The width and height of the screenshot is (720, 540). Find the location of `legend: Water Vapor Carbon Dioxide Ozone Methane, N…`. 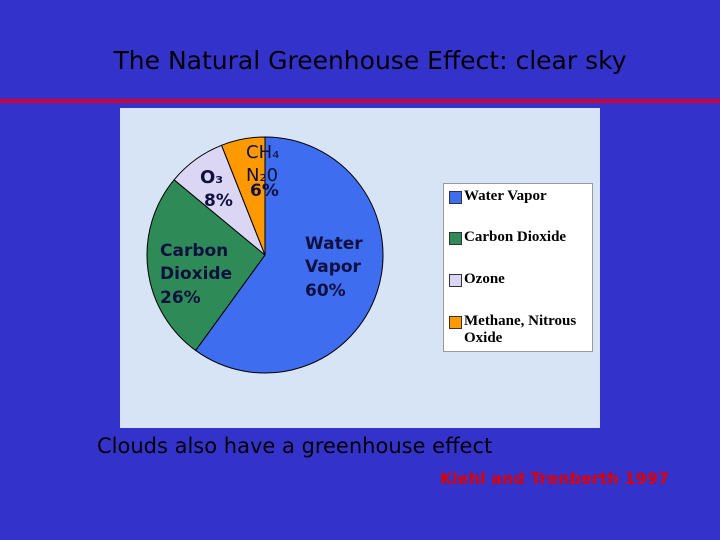

legend: Water Vapor Carbon Dioxide Ozone Methane, N… is located at coordinates (518, 267).